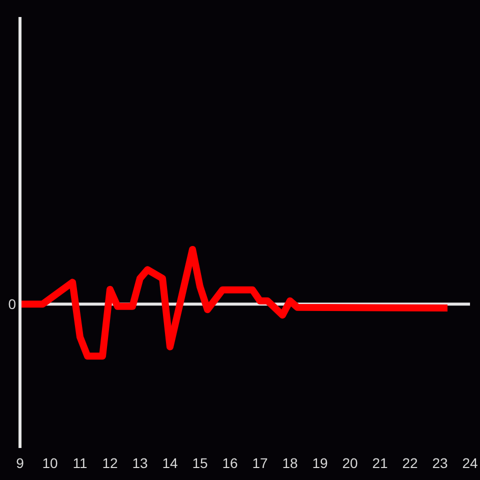 The image size is (480, 480). I want to click on x-tick-label: 9, so click(20, 462).